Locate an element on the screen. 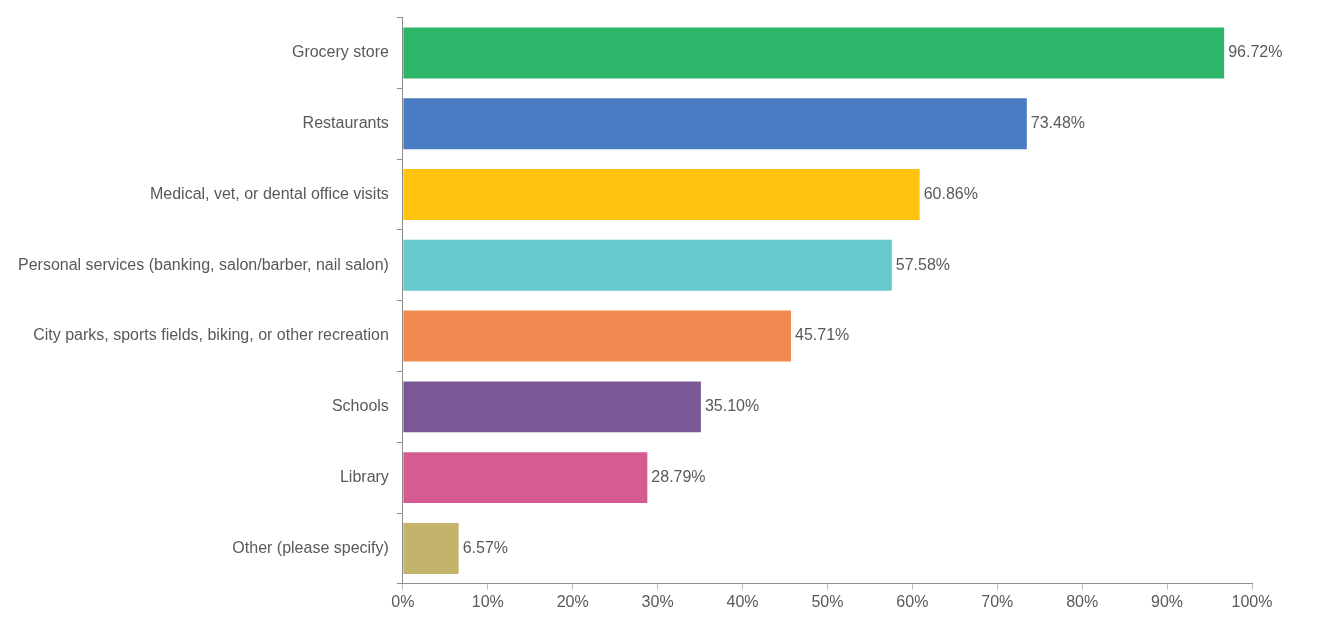 The width and height of the screenshot is (1327, 625). y-tick-label: Medical, vet, or dental office visits is located at coordinates (269, 193).